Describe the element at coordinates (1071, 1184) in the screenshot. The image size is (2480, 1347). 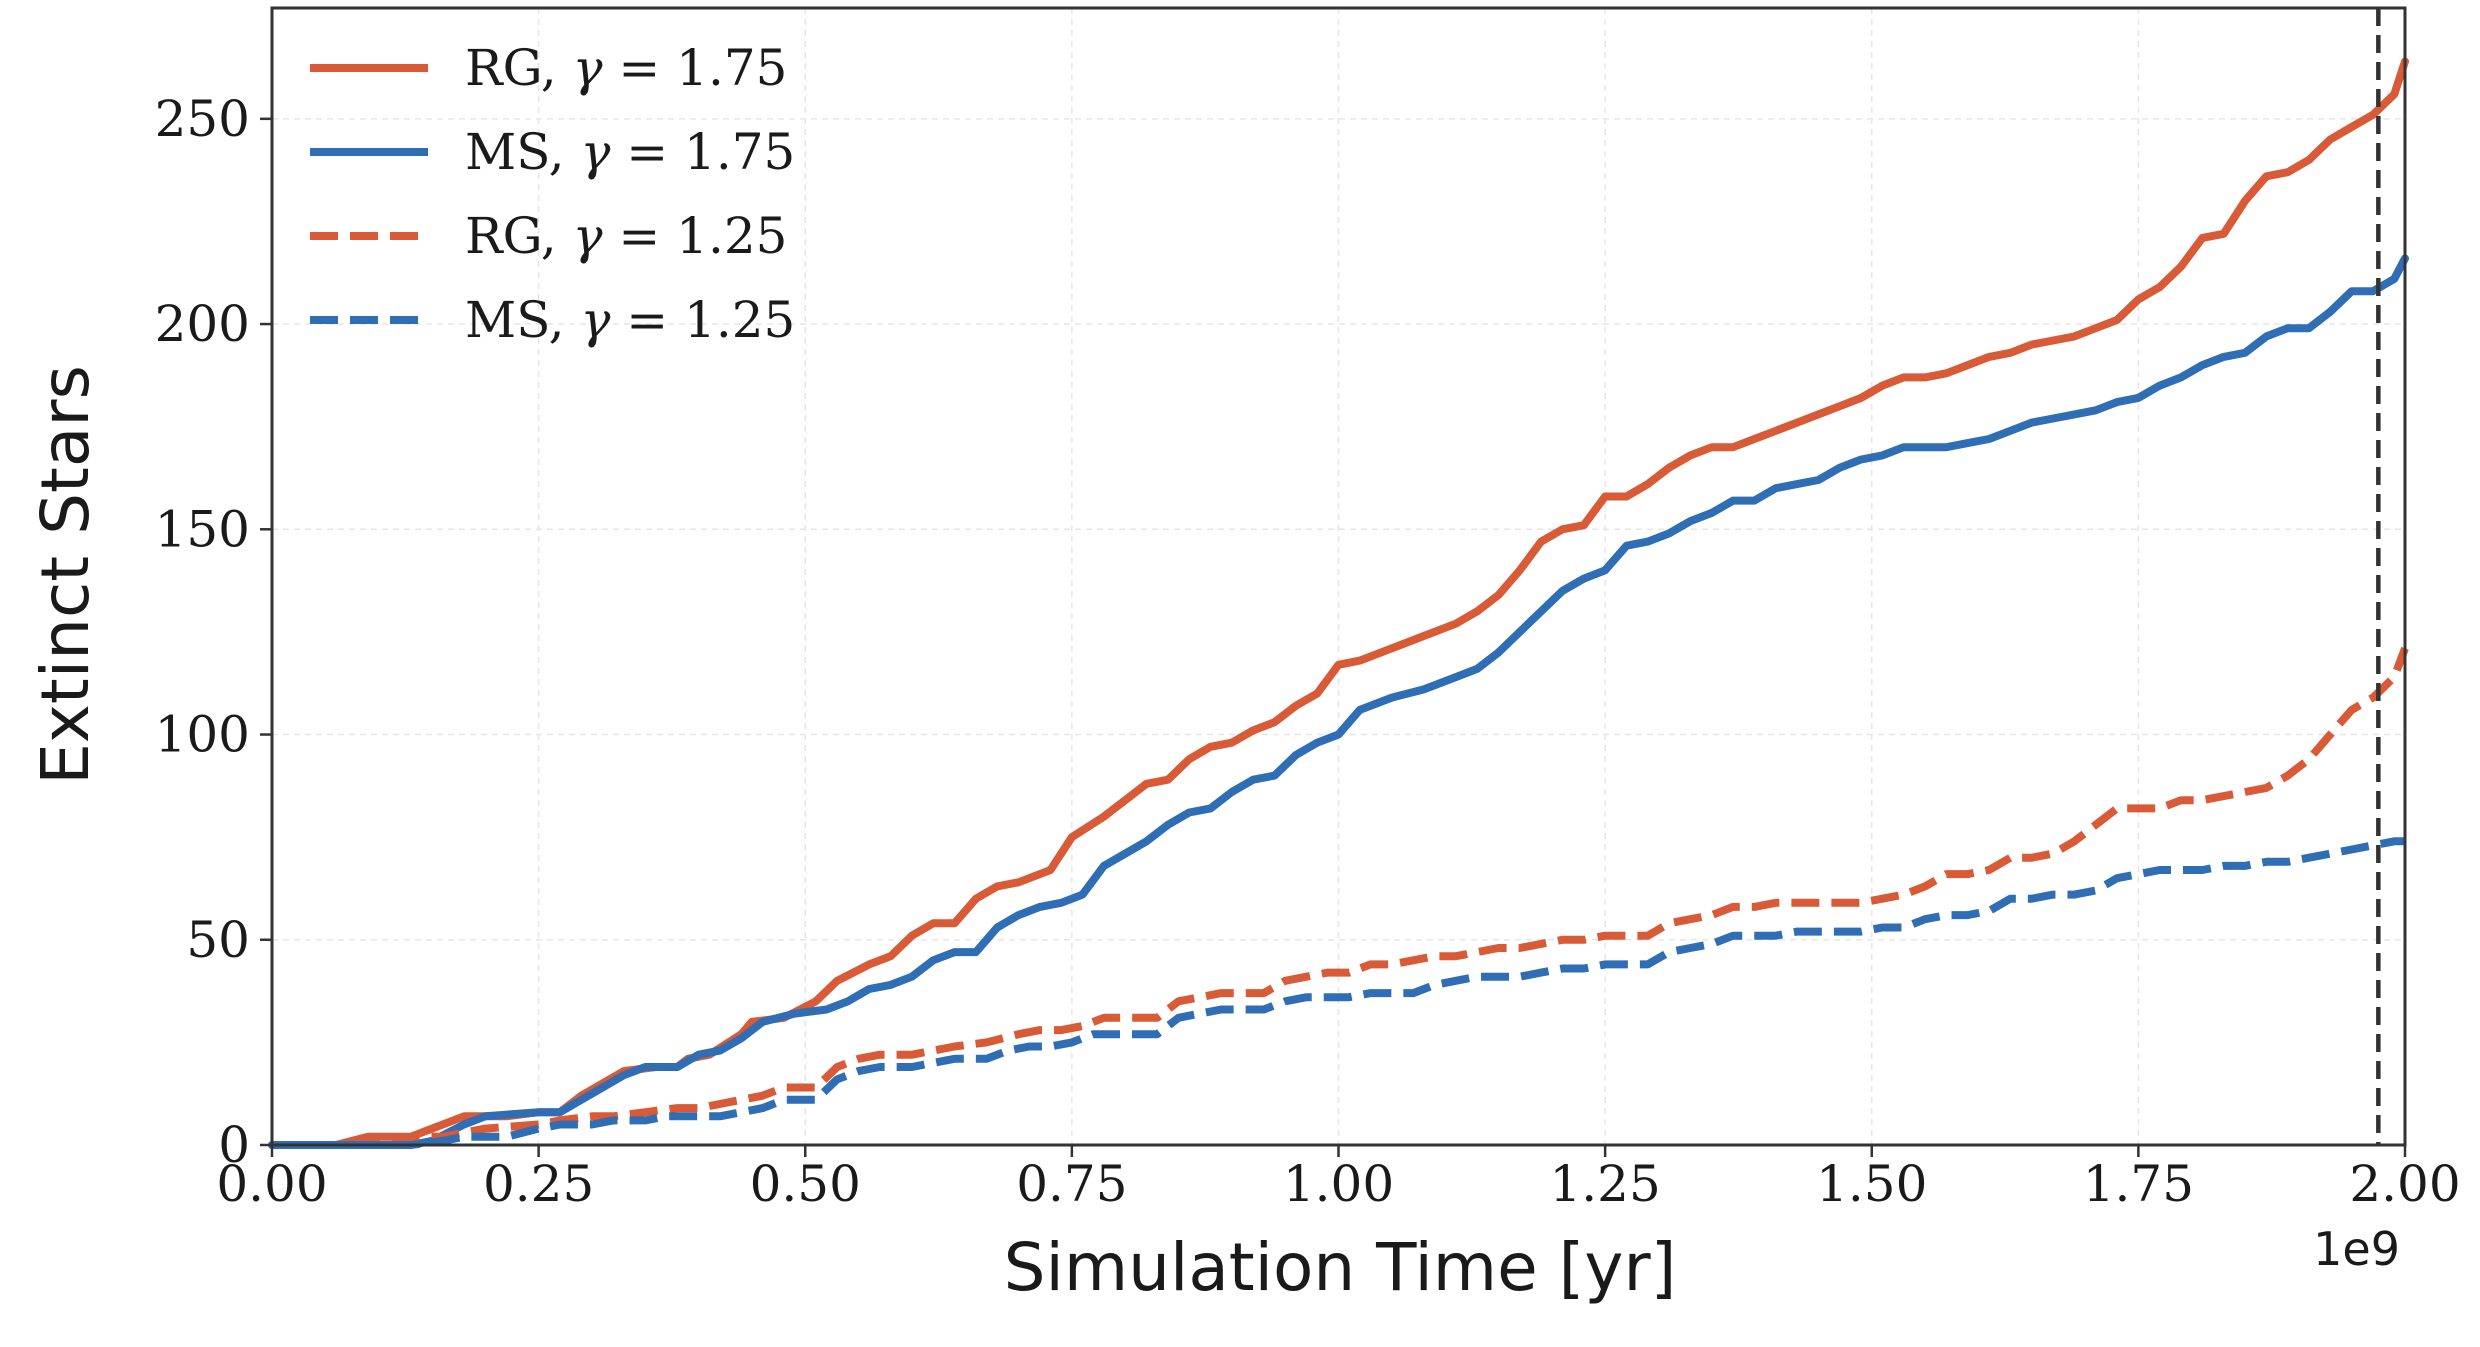
I see `x-tick-label: 0.75` at that location.